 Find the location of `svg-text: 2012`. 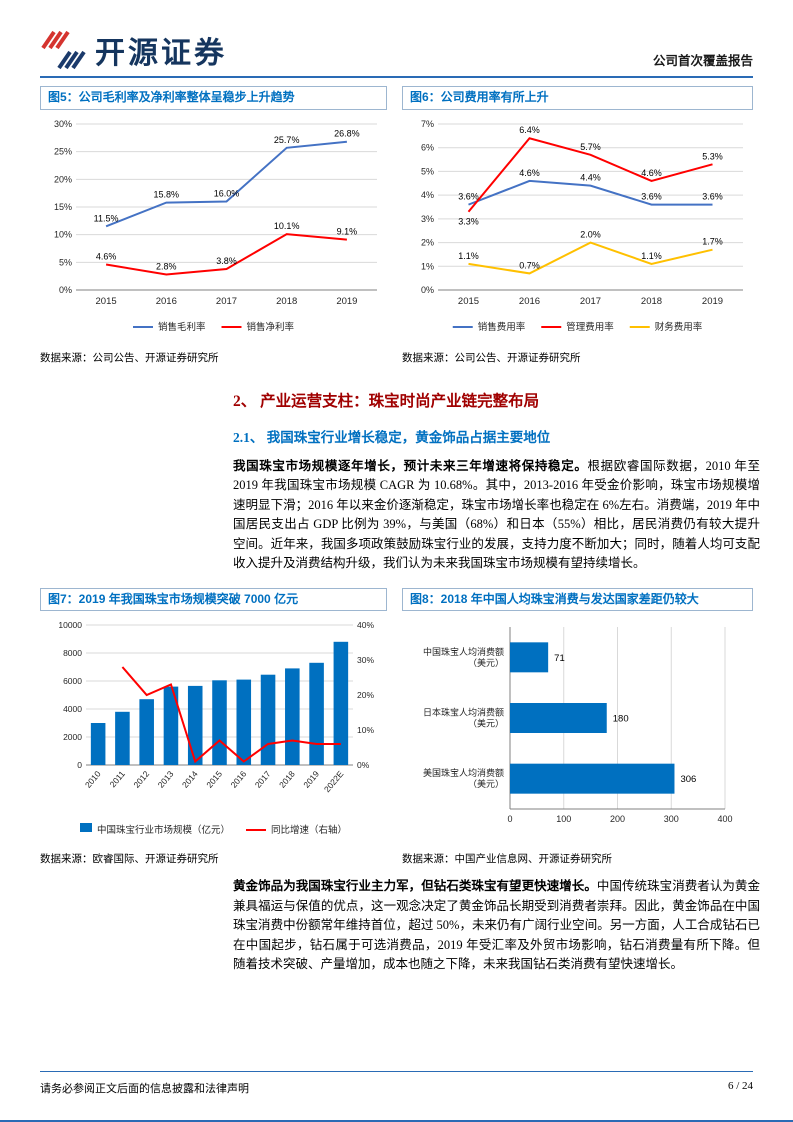

svg-text: 2012 is located at coordinates (141, 779).